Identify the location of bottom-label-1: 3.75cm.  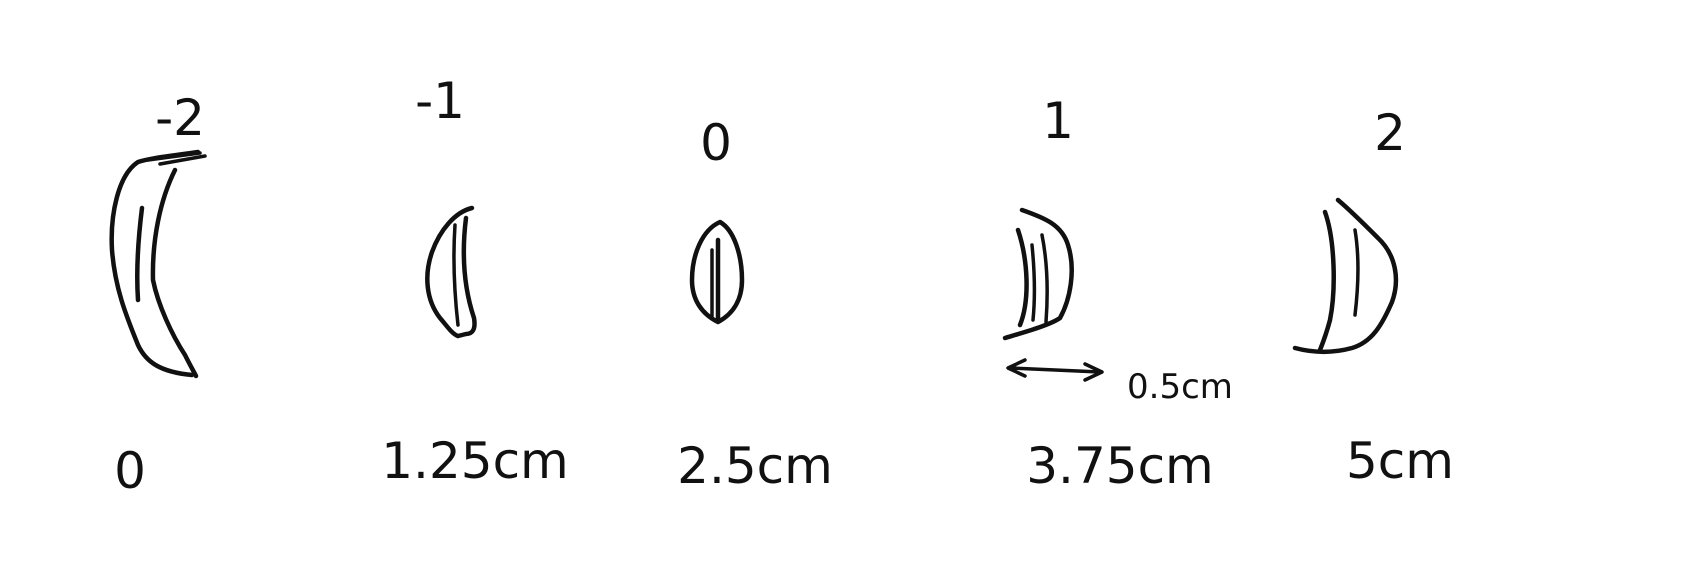
(1120, 466).